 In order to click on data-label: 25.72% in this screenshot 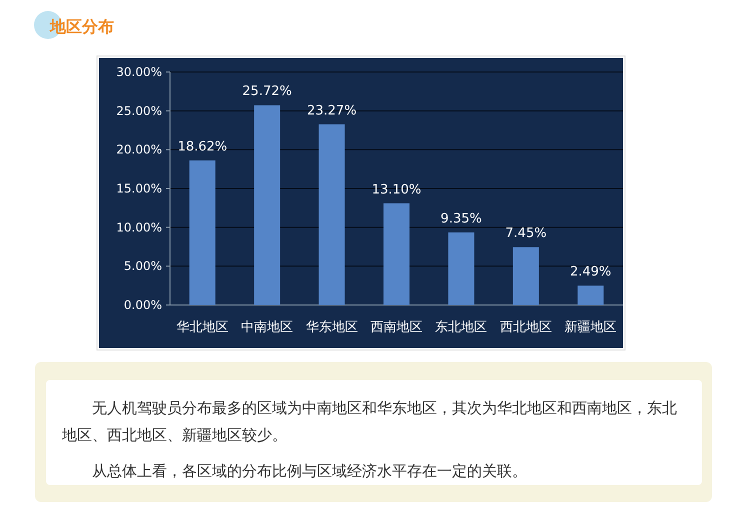, I will do `click(267, 92)`.